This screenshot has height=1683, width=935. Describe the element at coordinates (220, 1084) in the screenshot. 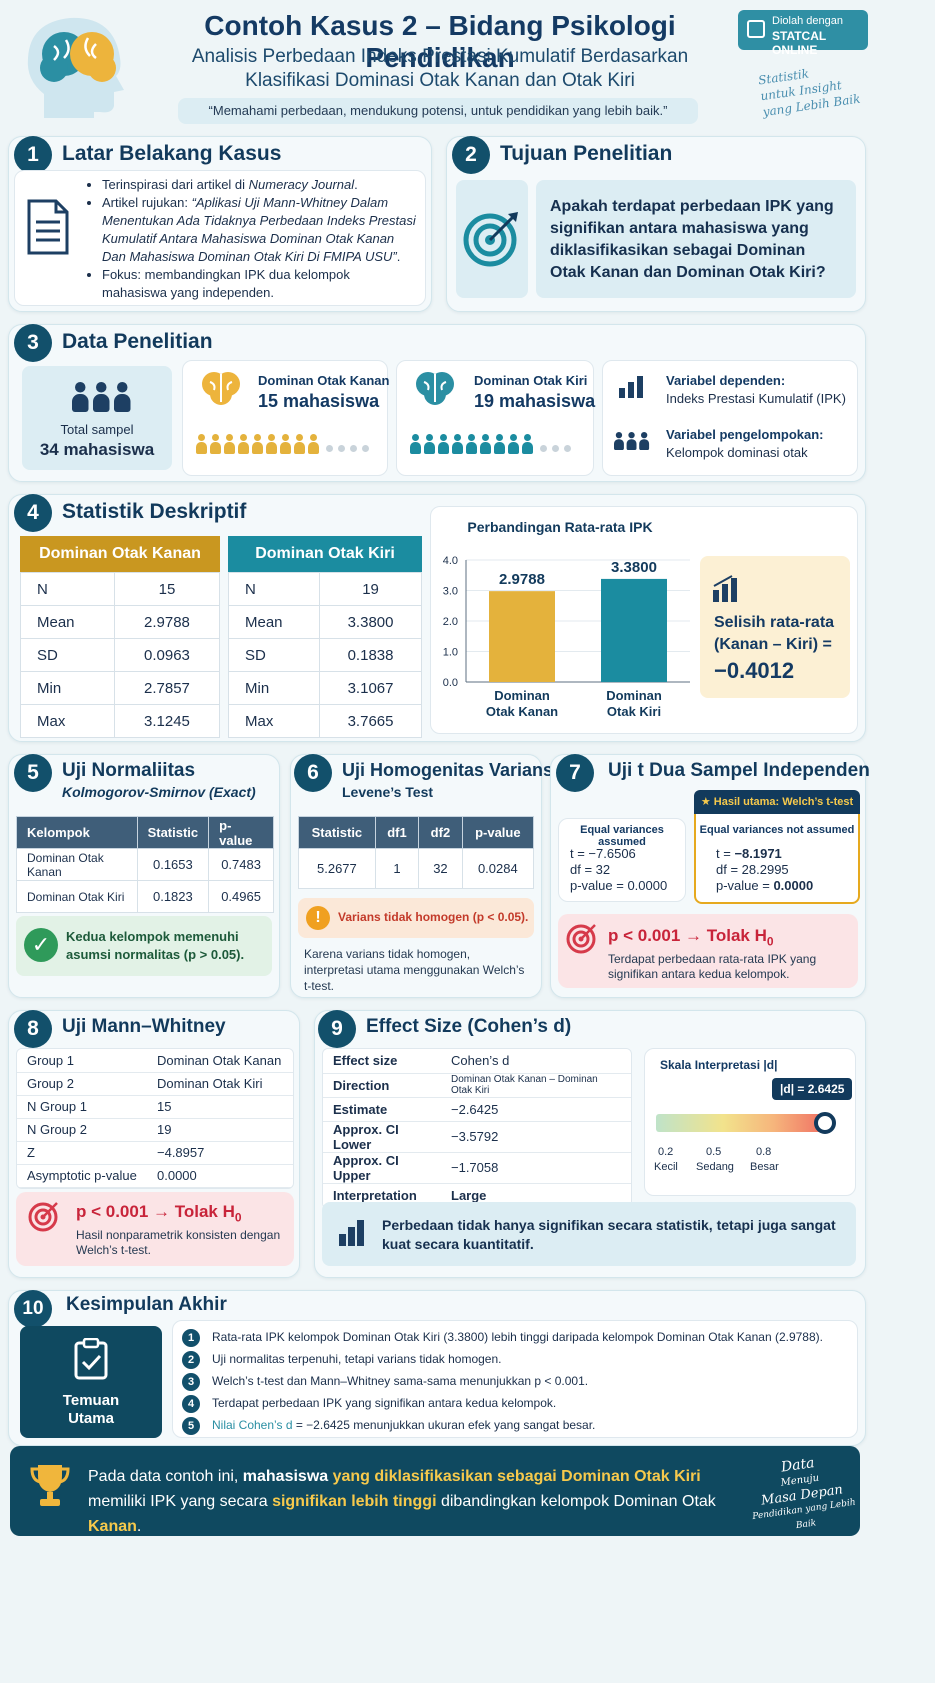

I see `mw-value: Dominan Otak Kiri` at that location.